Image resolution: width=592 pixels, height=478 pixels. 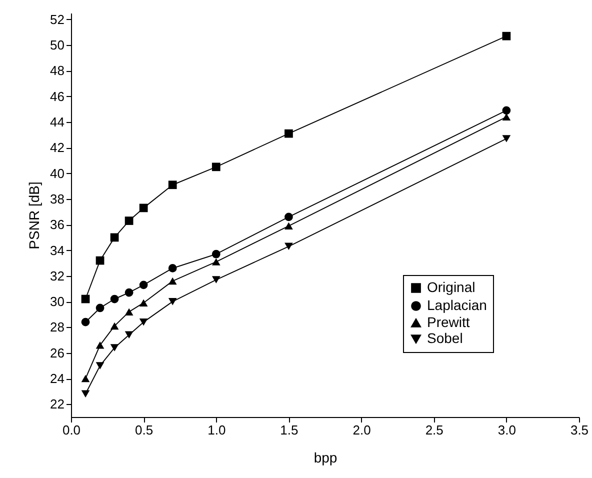 I want to click on x-tick-label: 0.5, so click(x=144, y=430).